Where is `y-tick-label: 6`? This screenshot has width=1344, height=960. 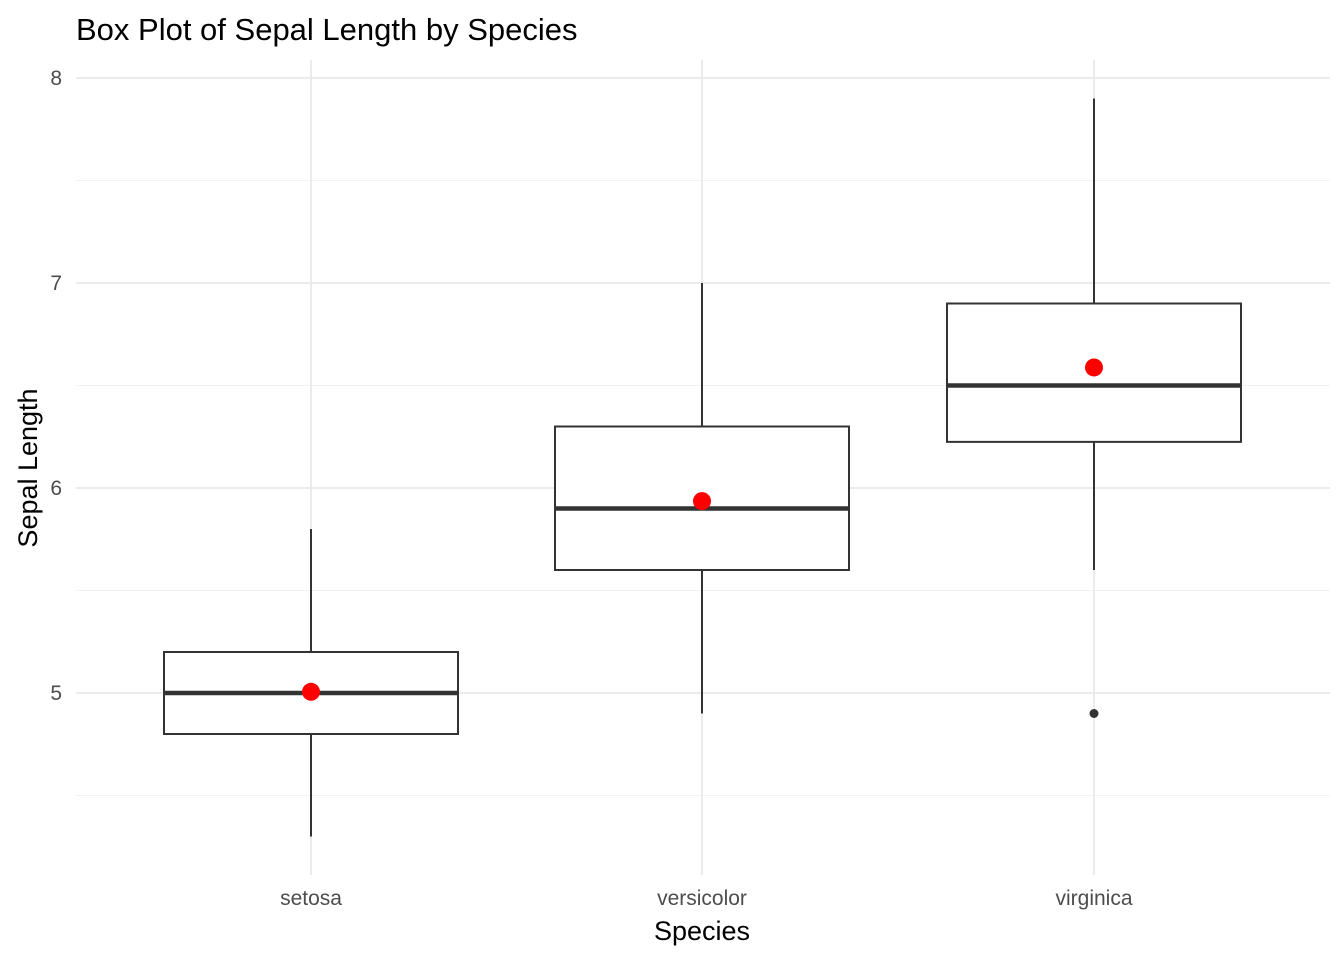 y-tick-label: 6 is located at coordinates (56, 488).